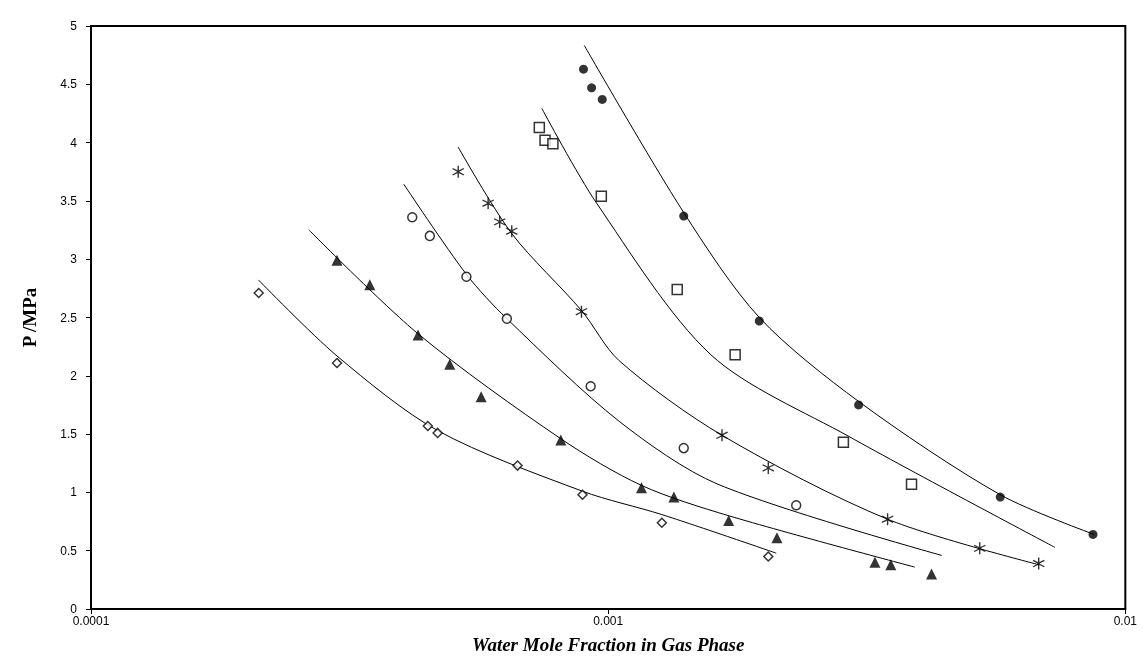  What do you see at coordinates (74, 375) in the screenshot?
I see `y-tick-label: 2` at bounding box center [74, 375].